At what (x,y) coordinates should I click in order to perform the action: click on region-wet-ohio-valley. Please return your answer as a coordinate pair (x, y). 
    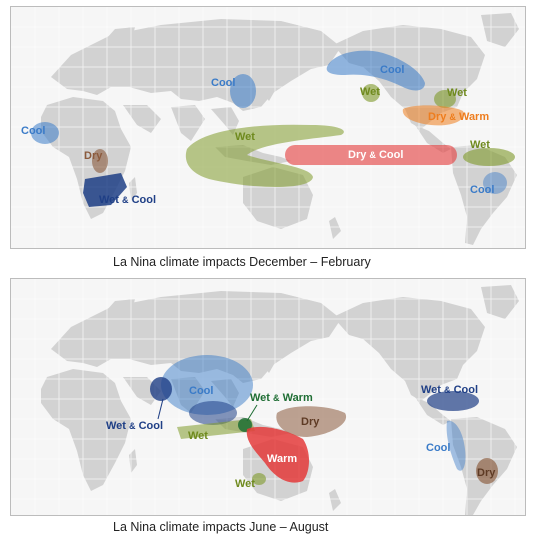
    Looking at the image, I should click on (445, 99).